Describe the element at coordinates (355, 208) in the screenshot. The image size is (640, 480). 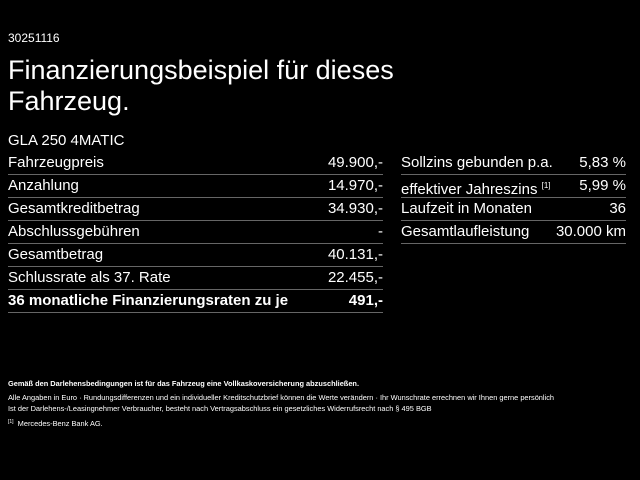
I see `row-value: 34.930,-` at that location.